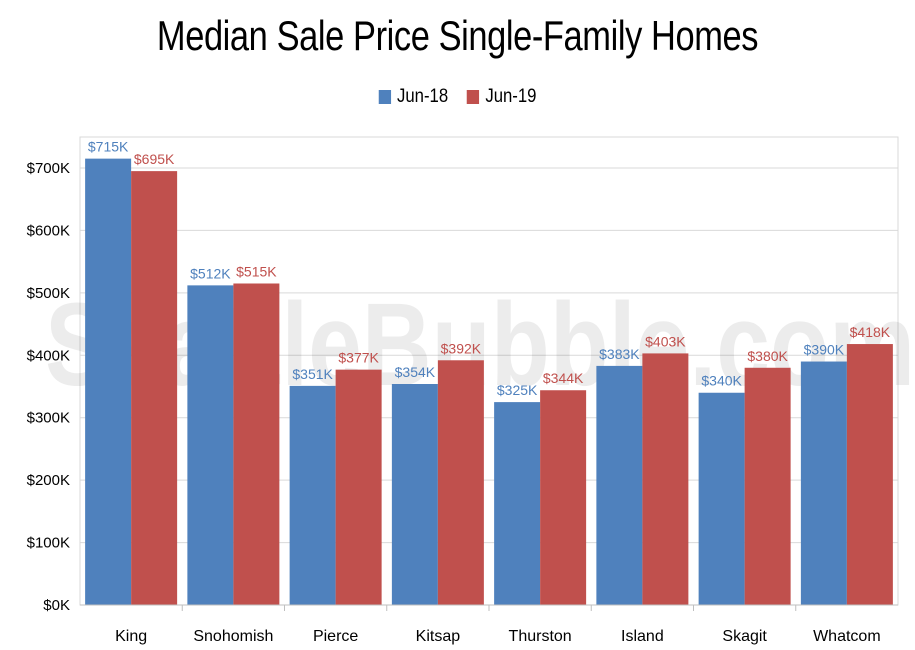 The image size is (915, 650). What do you see at coordinates (744, 636) in the screenshot?
I see `category-label: Skagit` at bounding box center [744, 636].